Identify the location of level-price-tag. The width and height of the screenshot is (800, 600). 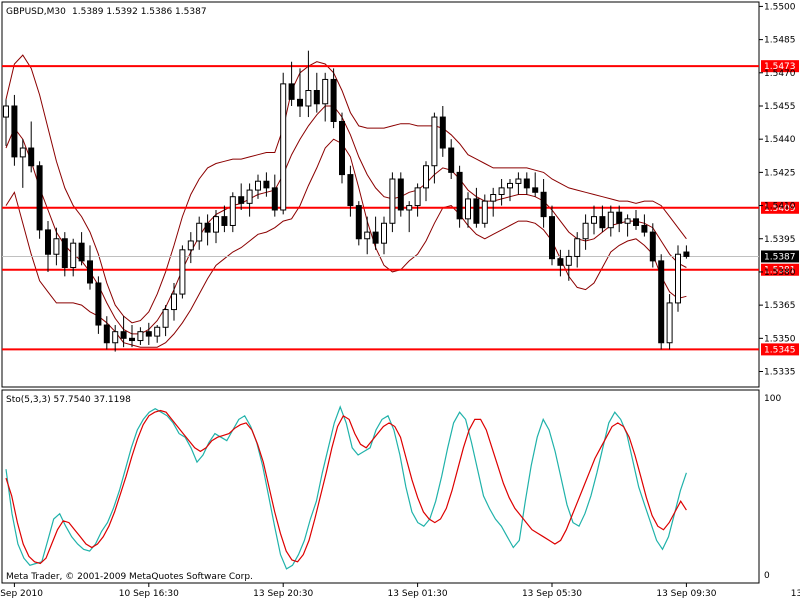
(780, 269).